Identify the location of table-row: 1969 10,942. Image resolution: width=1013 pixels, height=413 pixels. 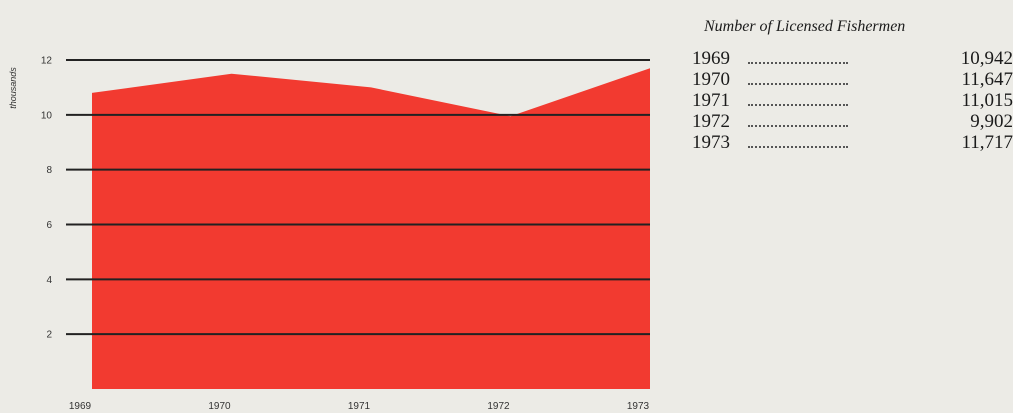
(851, 58).